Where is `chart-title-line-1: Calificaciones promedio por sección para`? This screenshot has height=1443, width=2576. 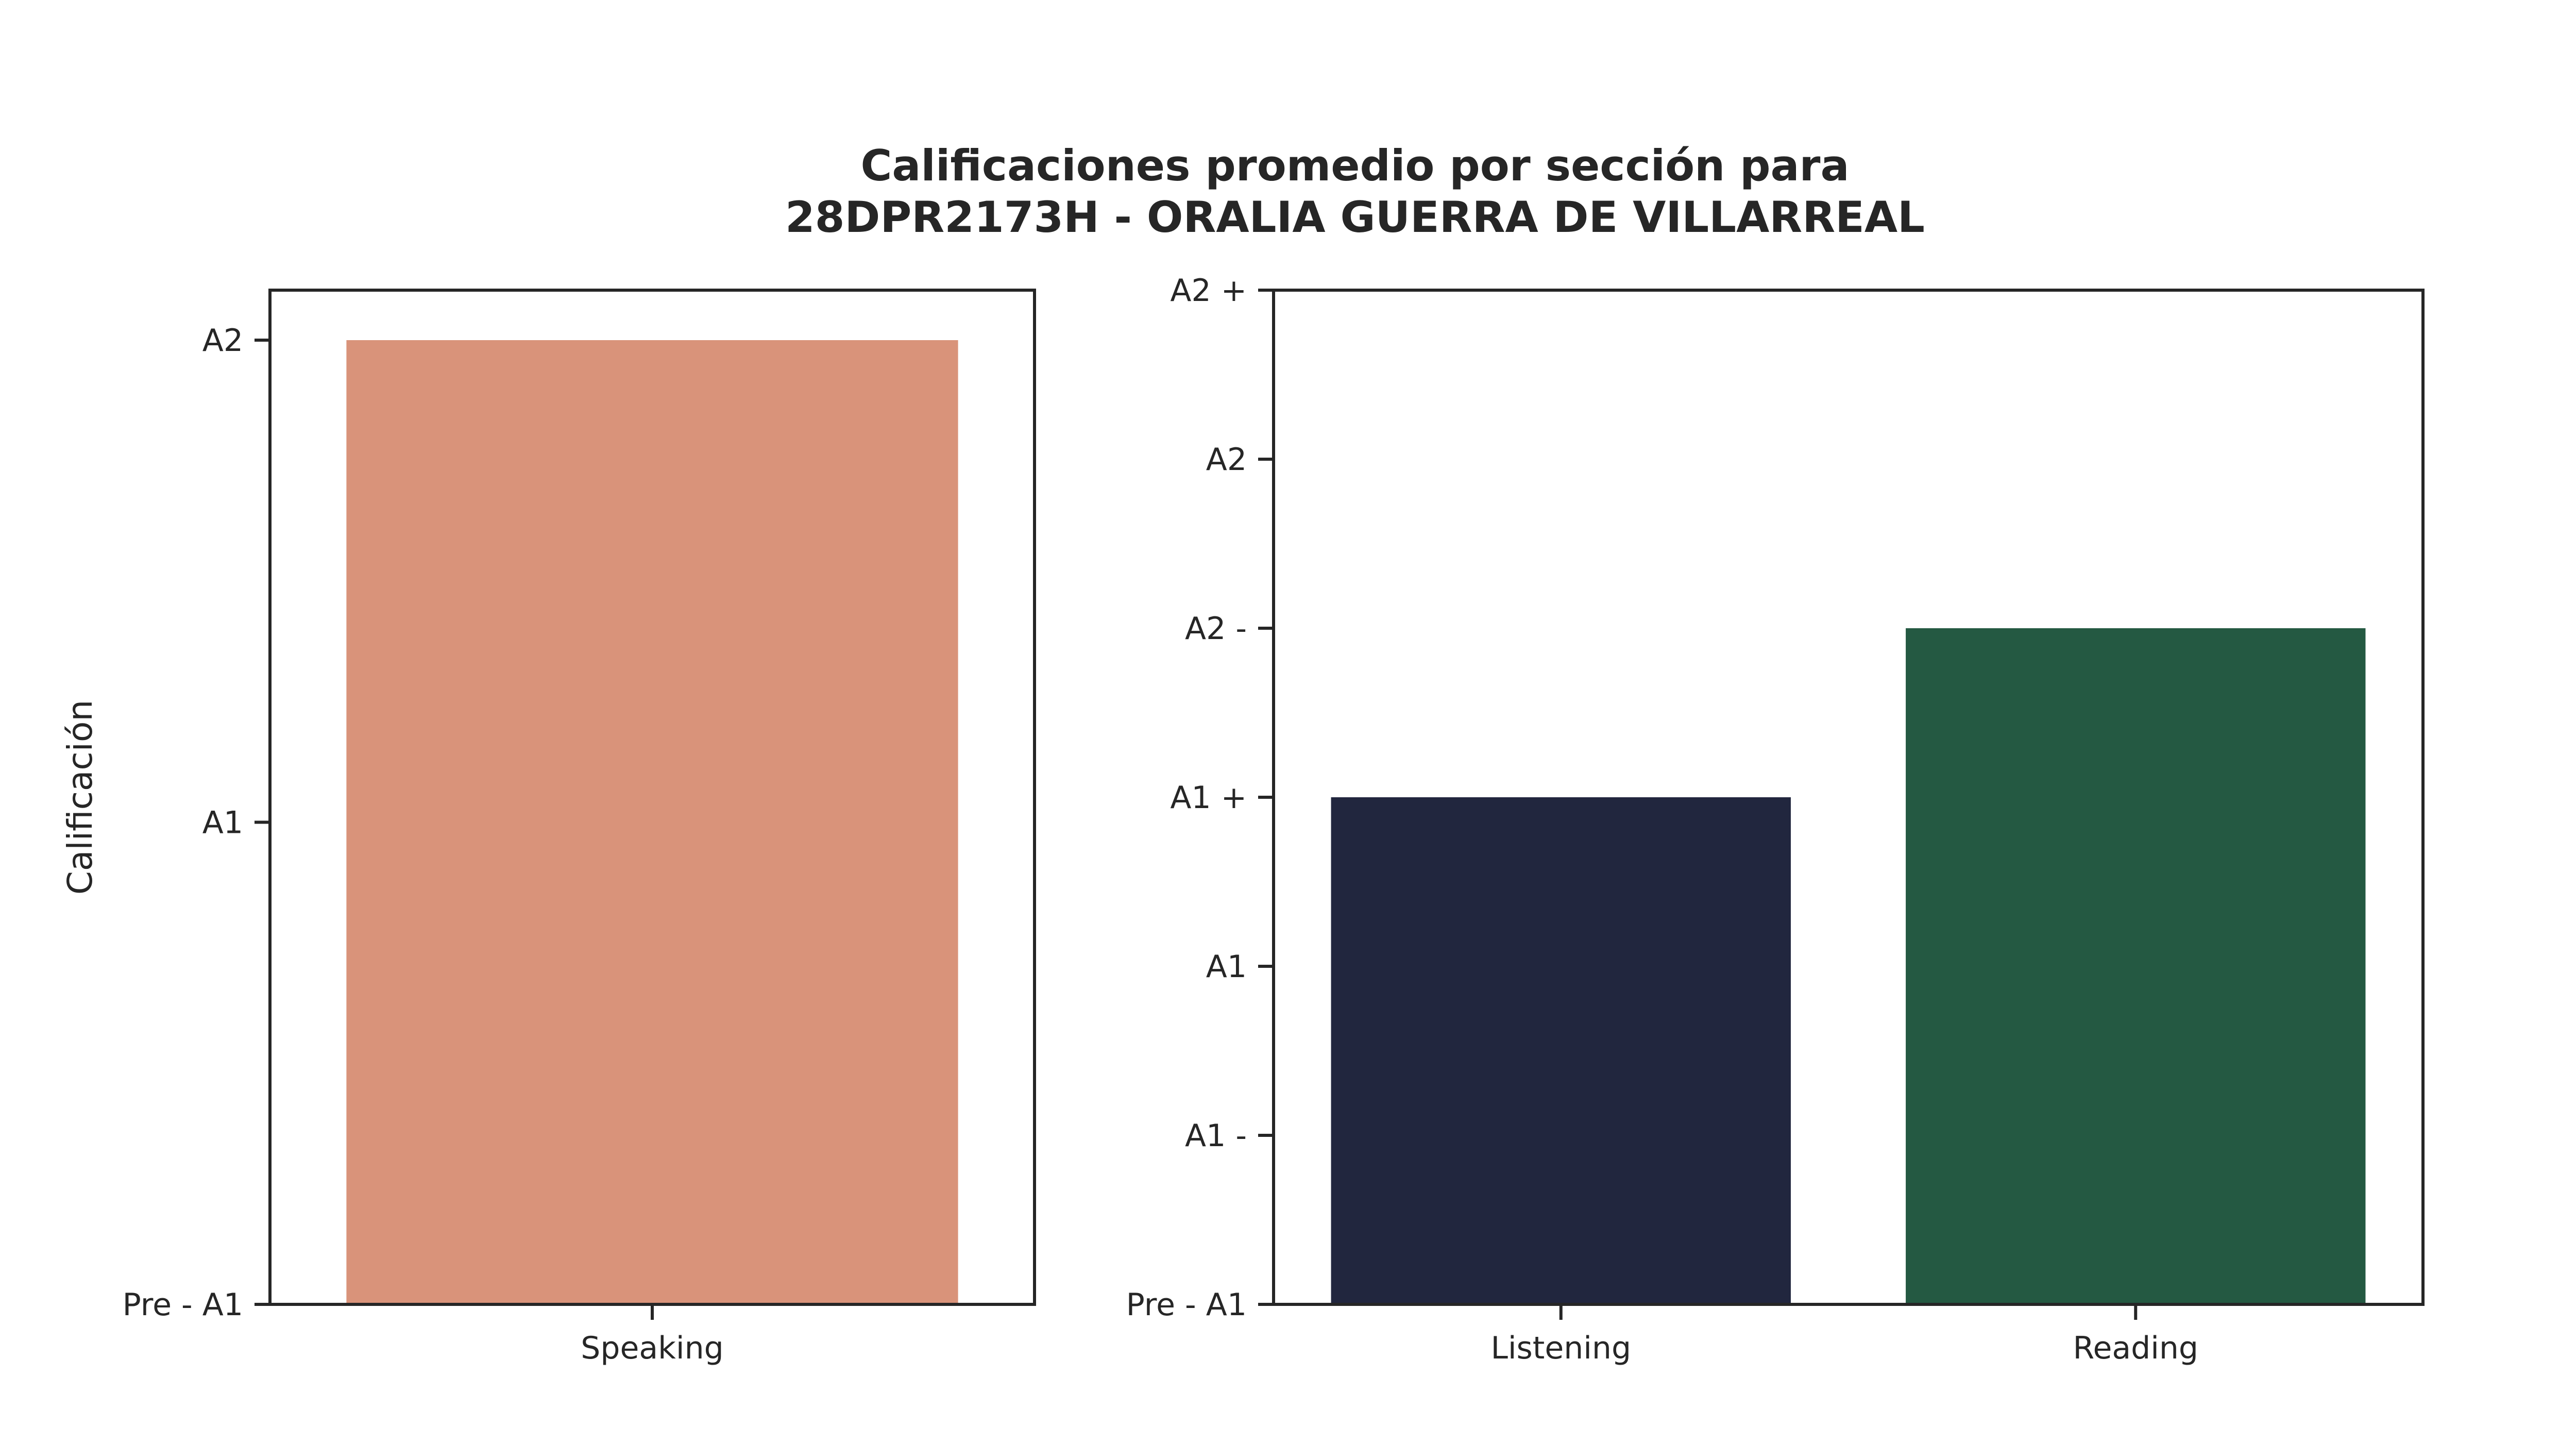
chart-title-line-1: Calificaciones promedio por sección para is located at coordinates (1354, 166).